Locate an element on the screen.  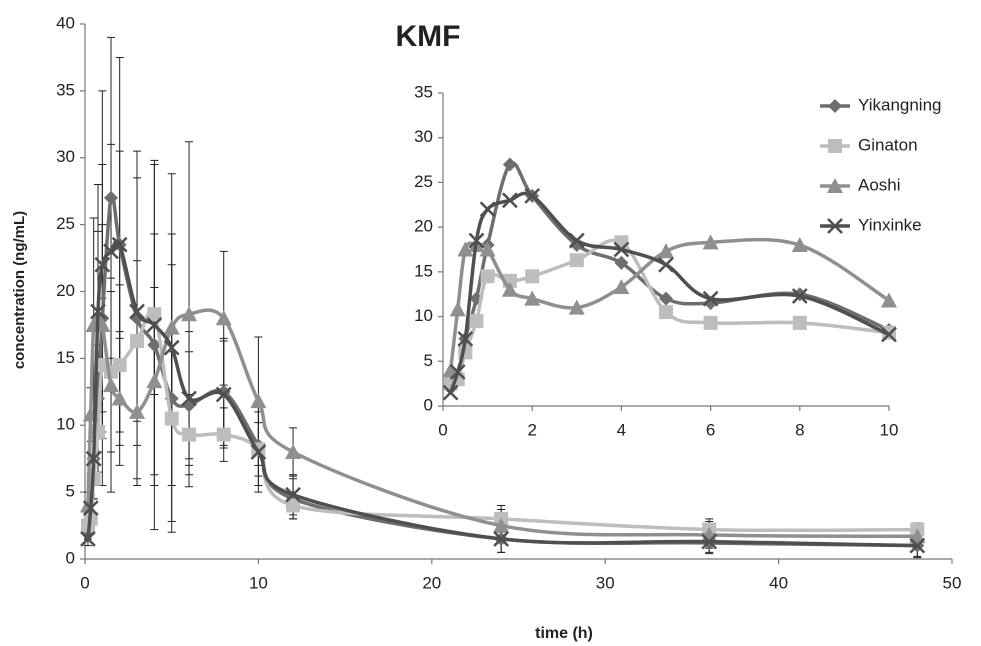
y-axis-label: concentration (ng/mL) is located at coordinates (19, 290).